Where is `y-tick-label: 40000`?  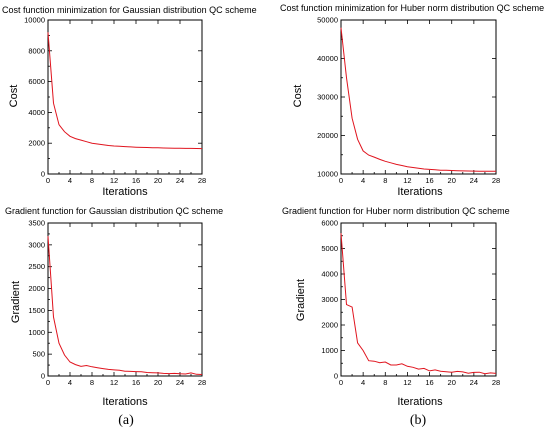
y-tick-label: 40000 is located at coordinates (327, 58).